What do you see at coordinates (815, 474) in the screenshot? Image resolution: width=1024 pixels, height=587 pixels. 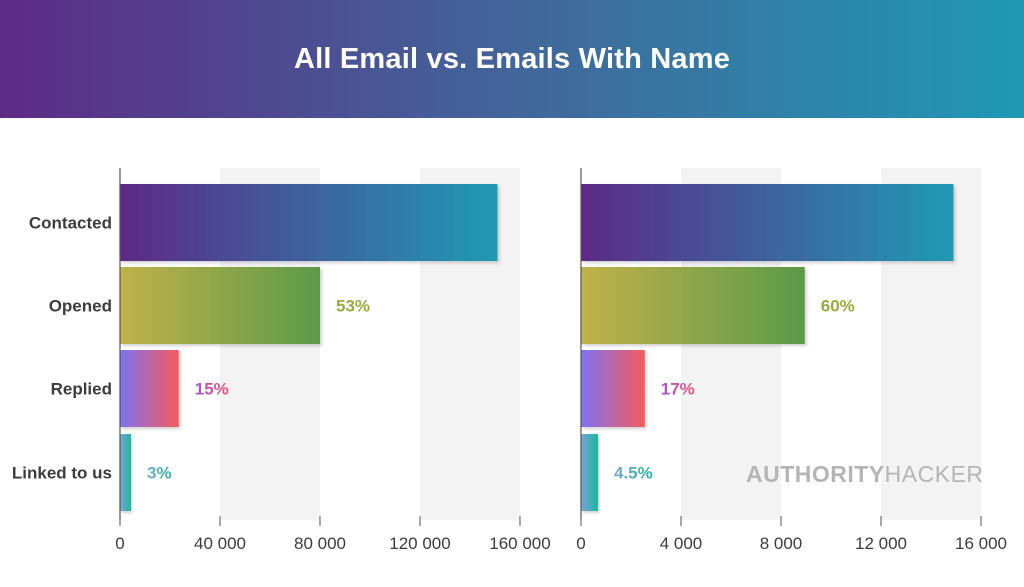 I see `logo-part-authority: AUTHORITY` at bounding box center [815, 474].